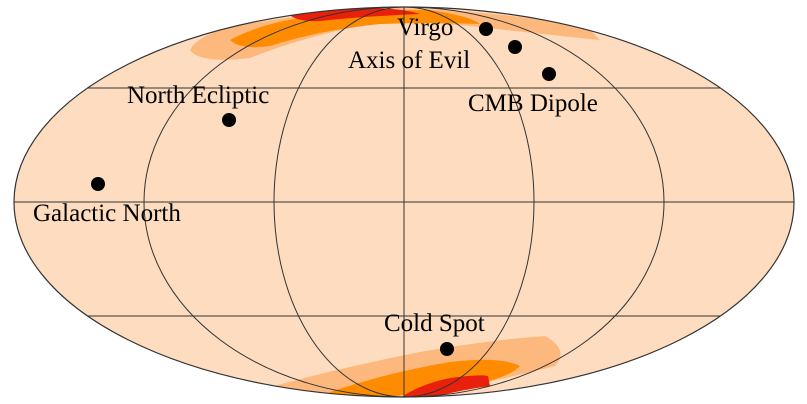 The width and height of the screenshot is (807, 404). Describe the element at coordinates (107, 213) in the screenshot. I see `point-label: Galactic North` at that location.